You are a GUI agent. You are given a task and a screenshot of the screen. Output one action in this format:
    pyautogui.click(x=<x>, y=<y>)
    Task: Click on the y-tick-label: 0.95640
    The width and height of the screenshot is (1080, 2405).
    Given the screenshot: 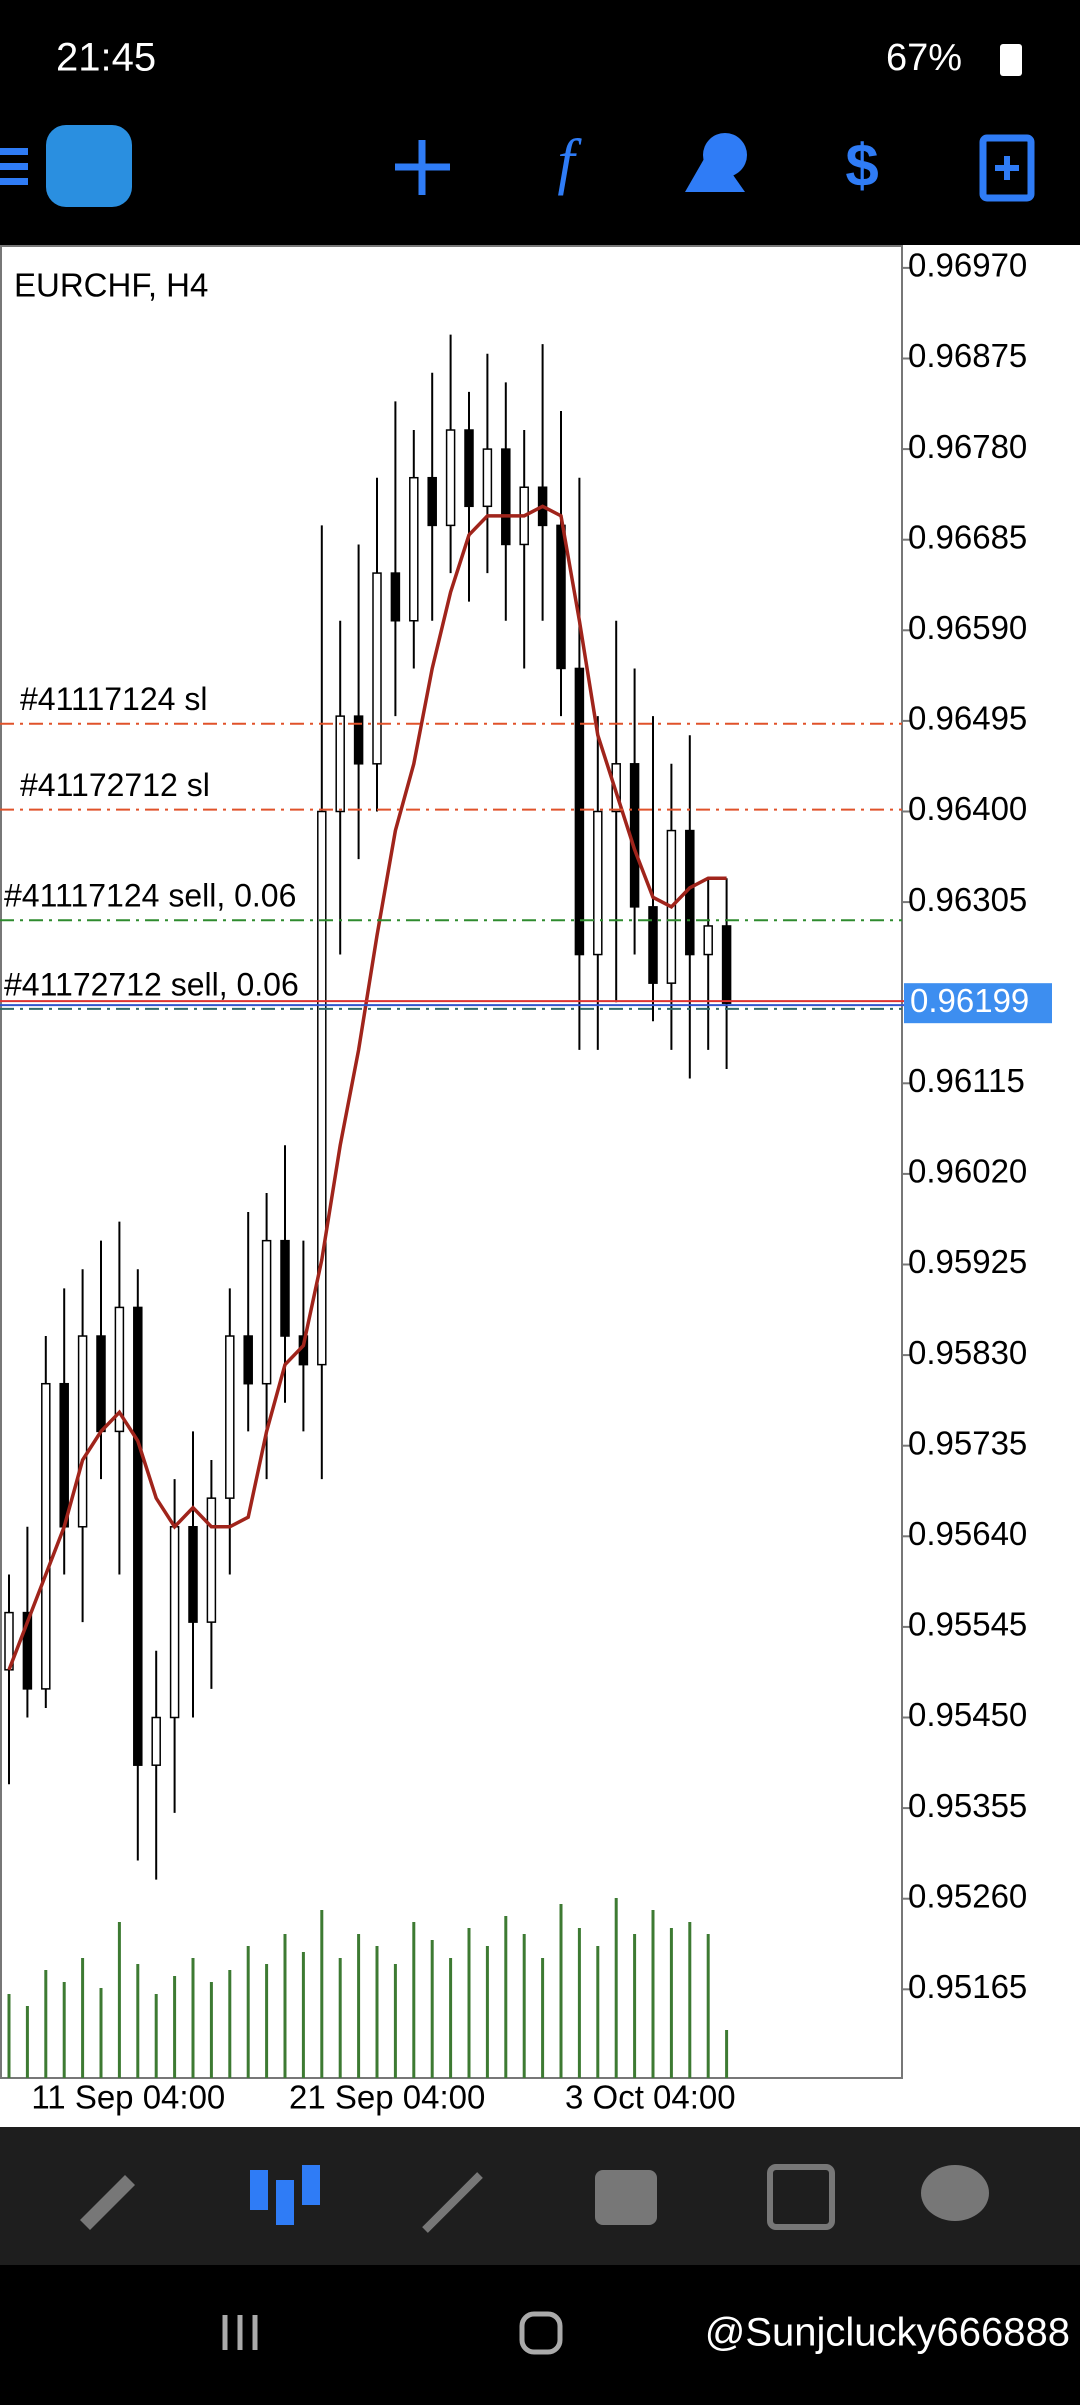 What is the action you would take?
    pyautogui.click(x=967, y=1533)
    